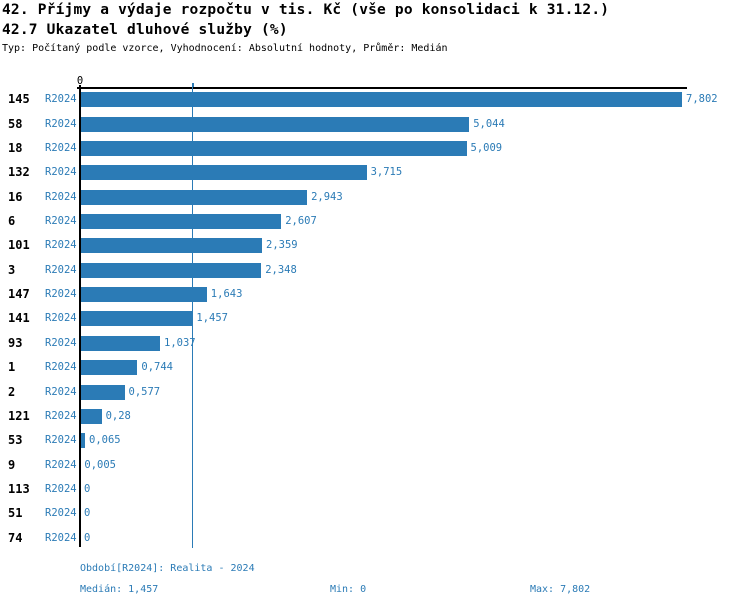 The height and width of the screenshot is (608, 750). I want to click on row-id-label: 145, so click(19, 99).